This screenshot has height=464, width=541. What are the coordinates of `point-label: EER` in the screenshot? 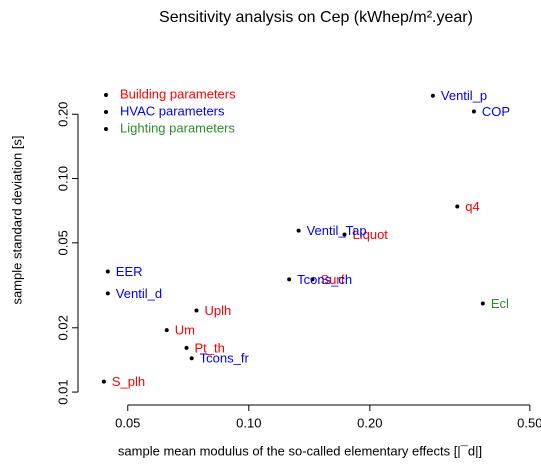 It's located at (129, 271).